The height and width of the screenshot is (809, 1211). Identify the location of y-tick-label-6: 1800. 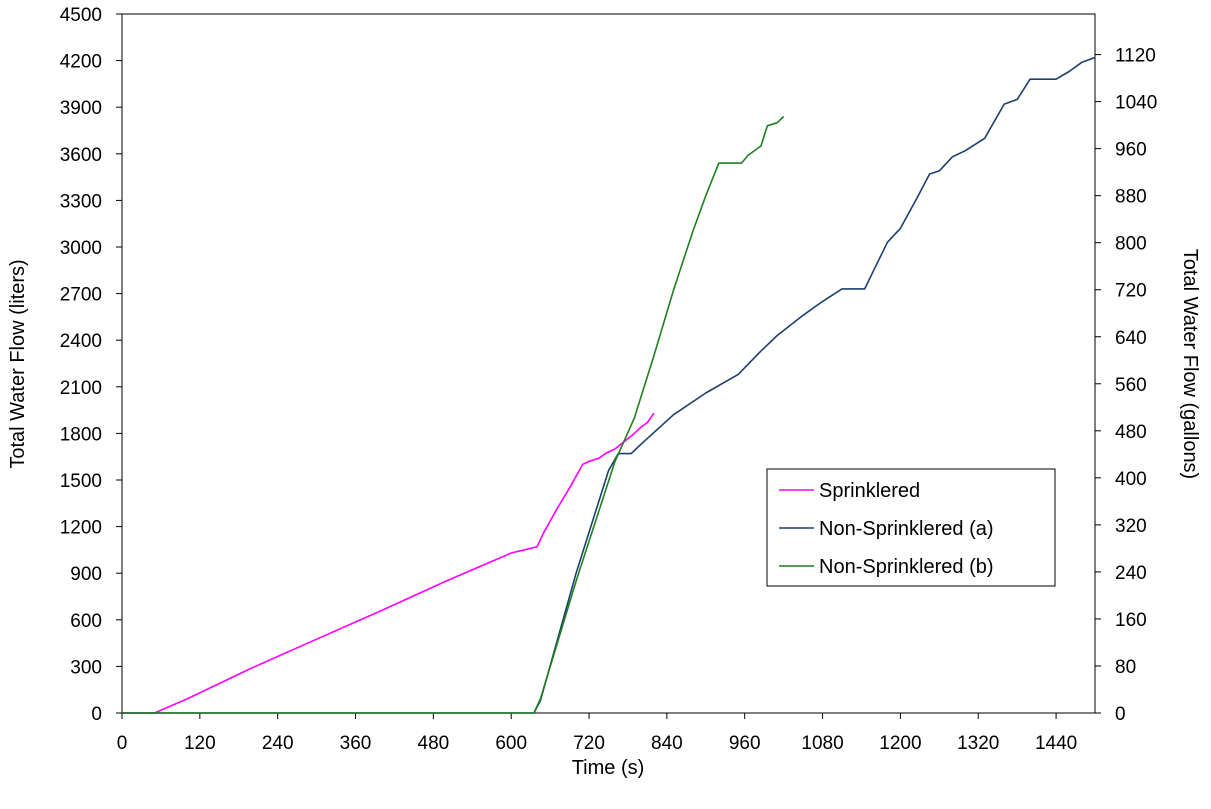
(81, 434).